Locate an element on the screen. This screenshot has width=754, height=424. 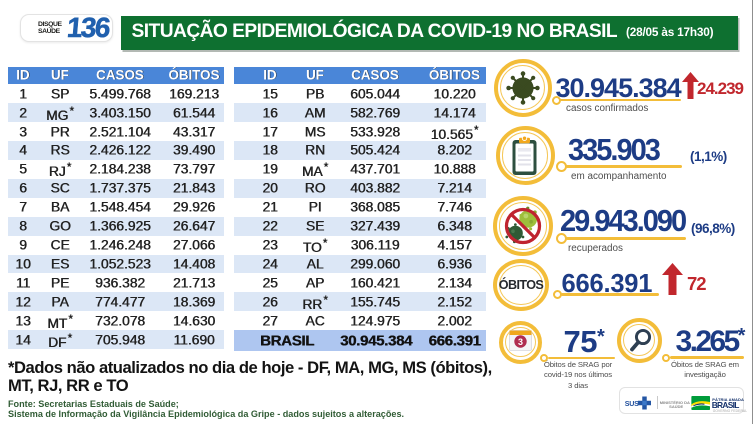
svg-text: 3 is located at coordinates (520, 342).